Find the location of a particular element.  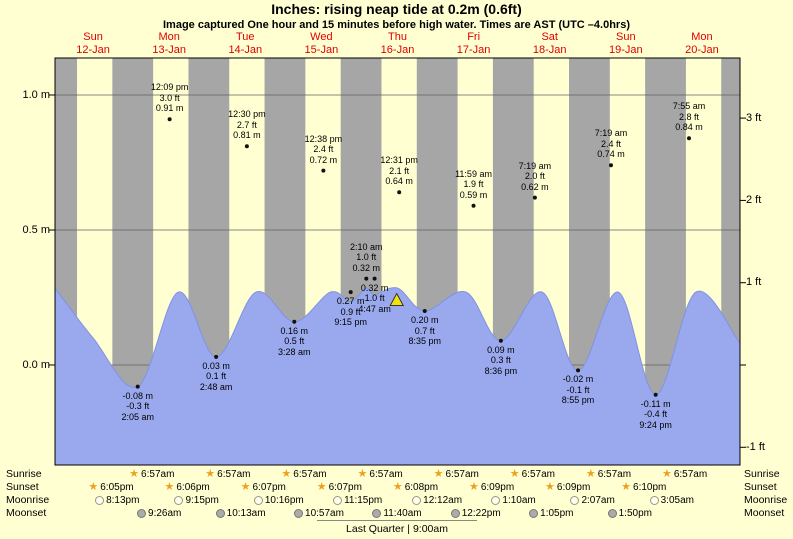

day-label: Fri 17-Jan is located at coordinates (474, 43).